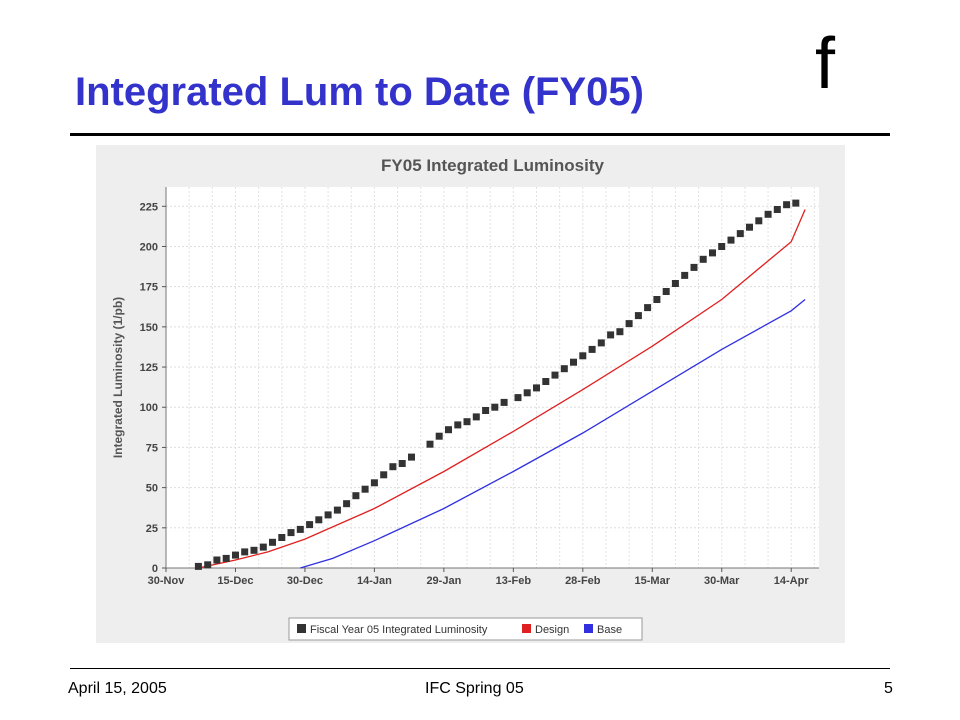  What do you see at coordinates (653, 581) in the screenshot?
I see `x-tick-label: 15-Mar` at bounding box center [653, 581].